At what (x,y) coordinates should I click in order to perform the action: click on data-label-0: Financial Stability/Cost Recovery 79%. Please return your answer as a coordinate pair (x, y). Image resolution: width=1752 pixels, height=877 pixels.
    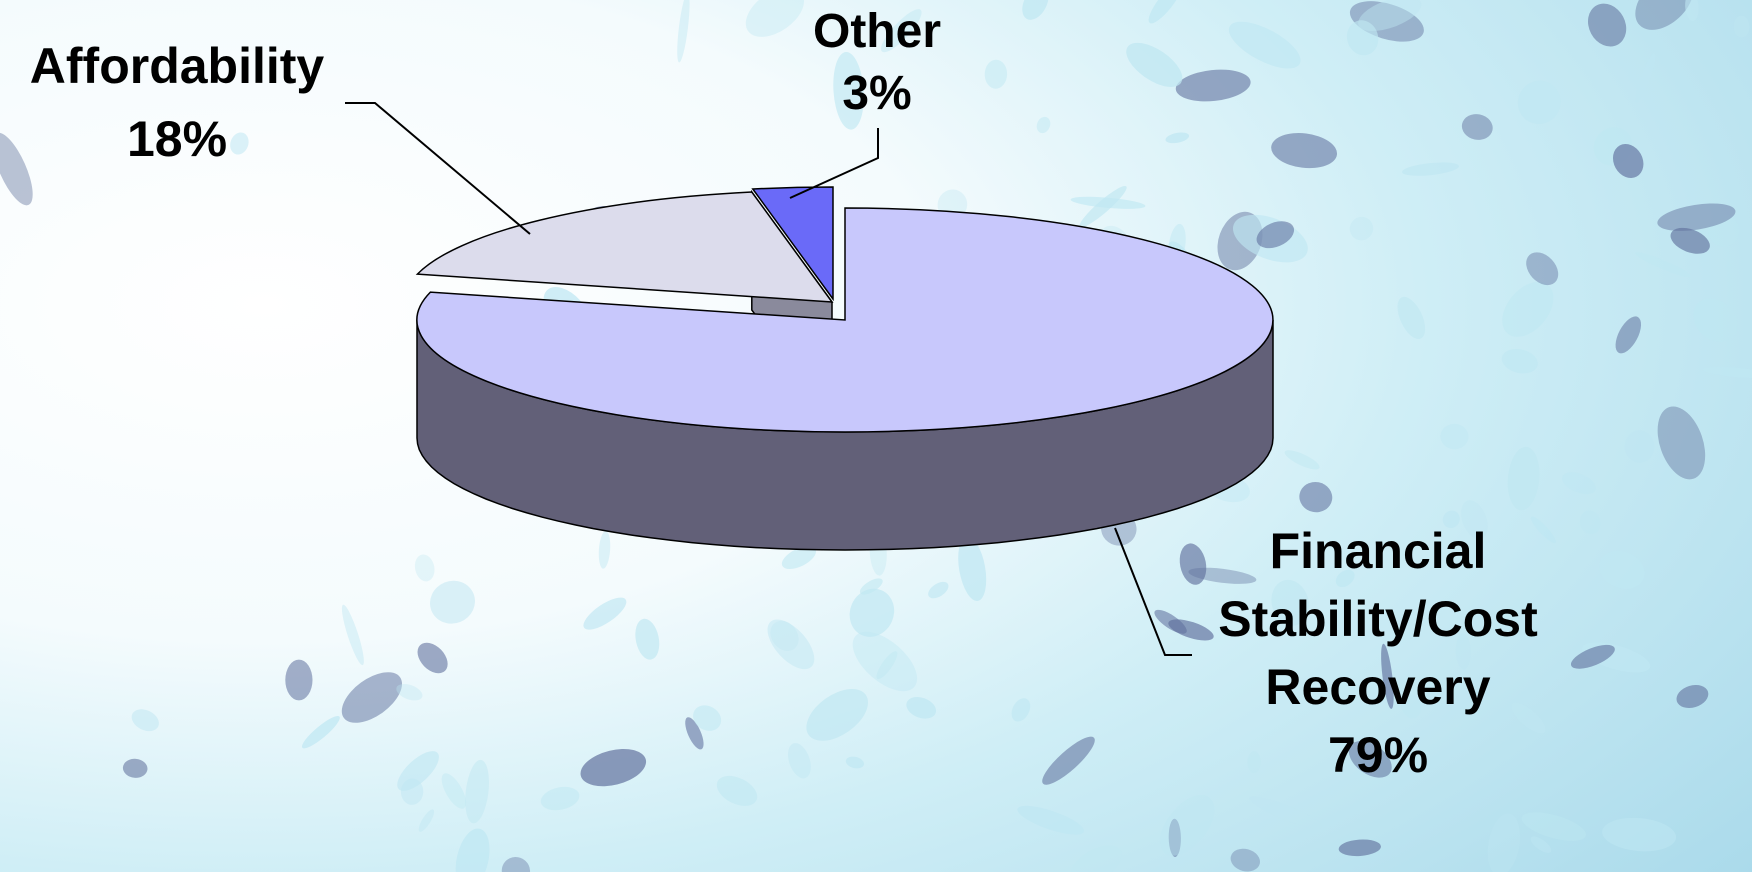
    Looking at the image, I should click on (1378, 653).